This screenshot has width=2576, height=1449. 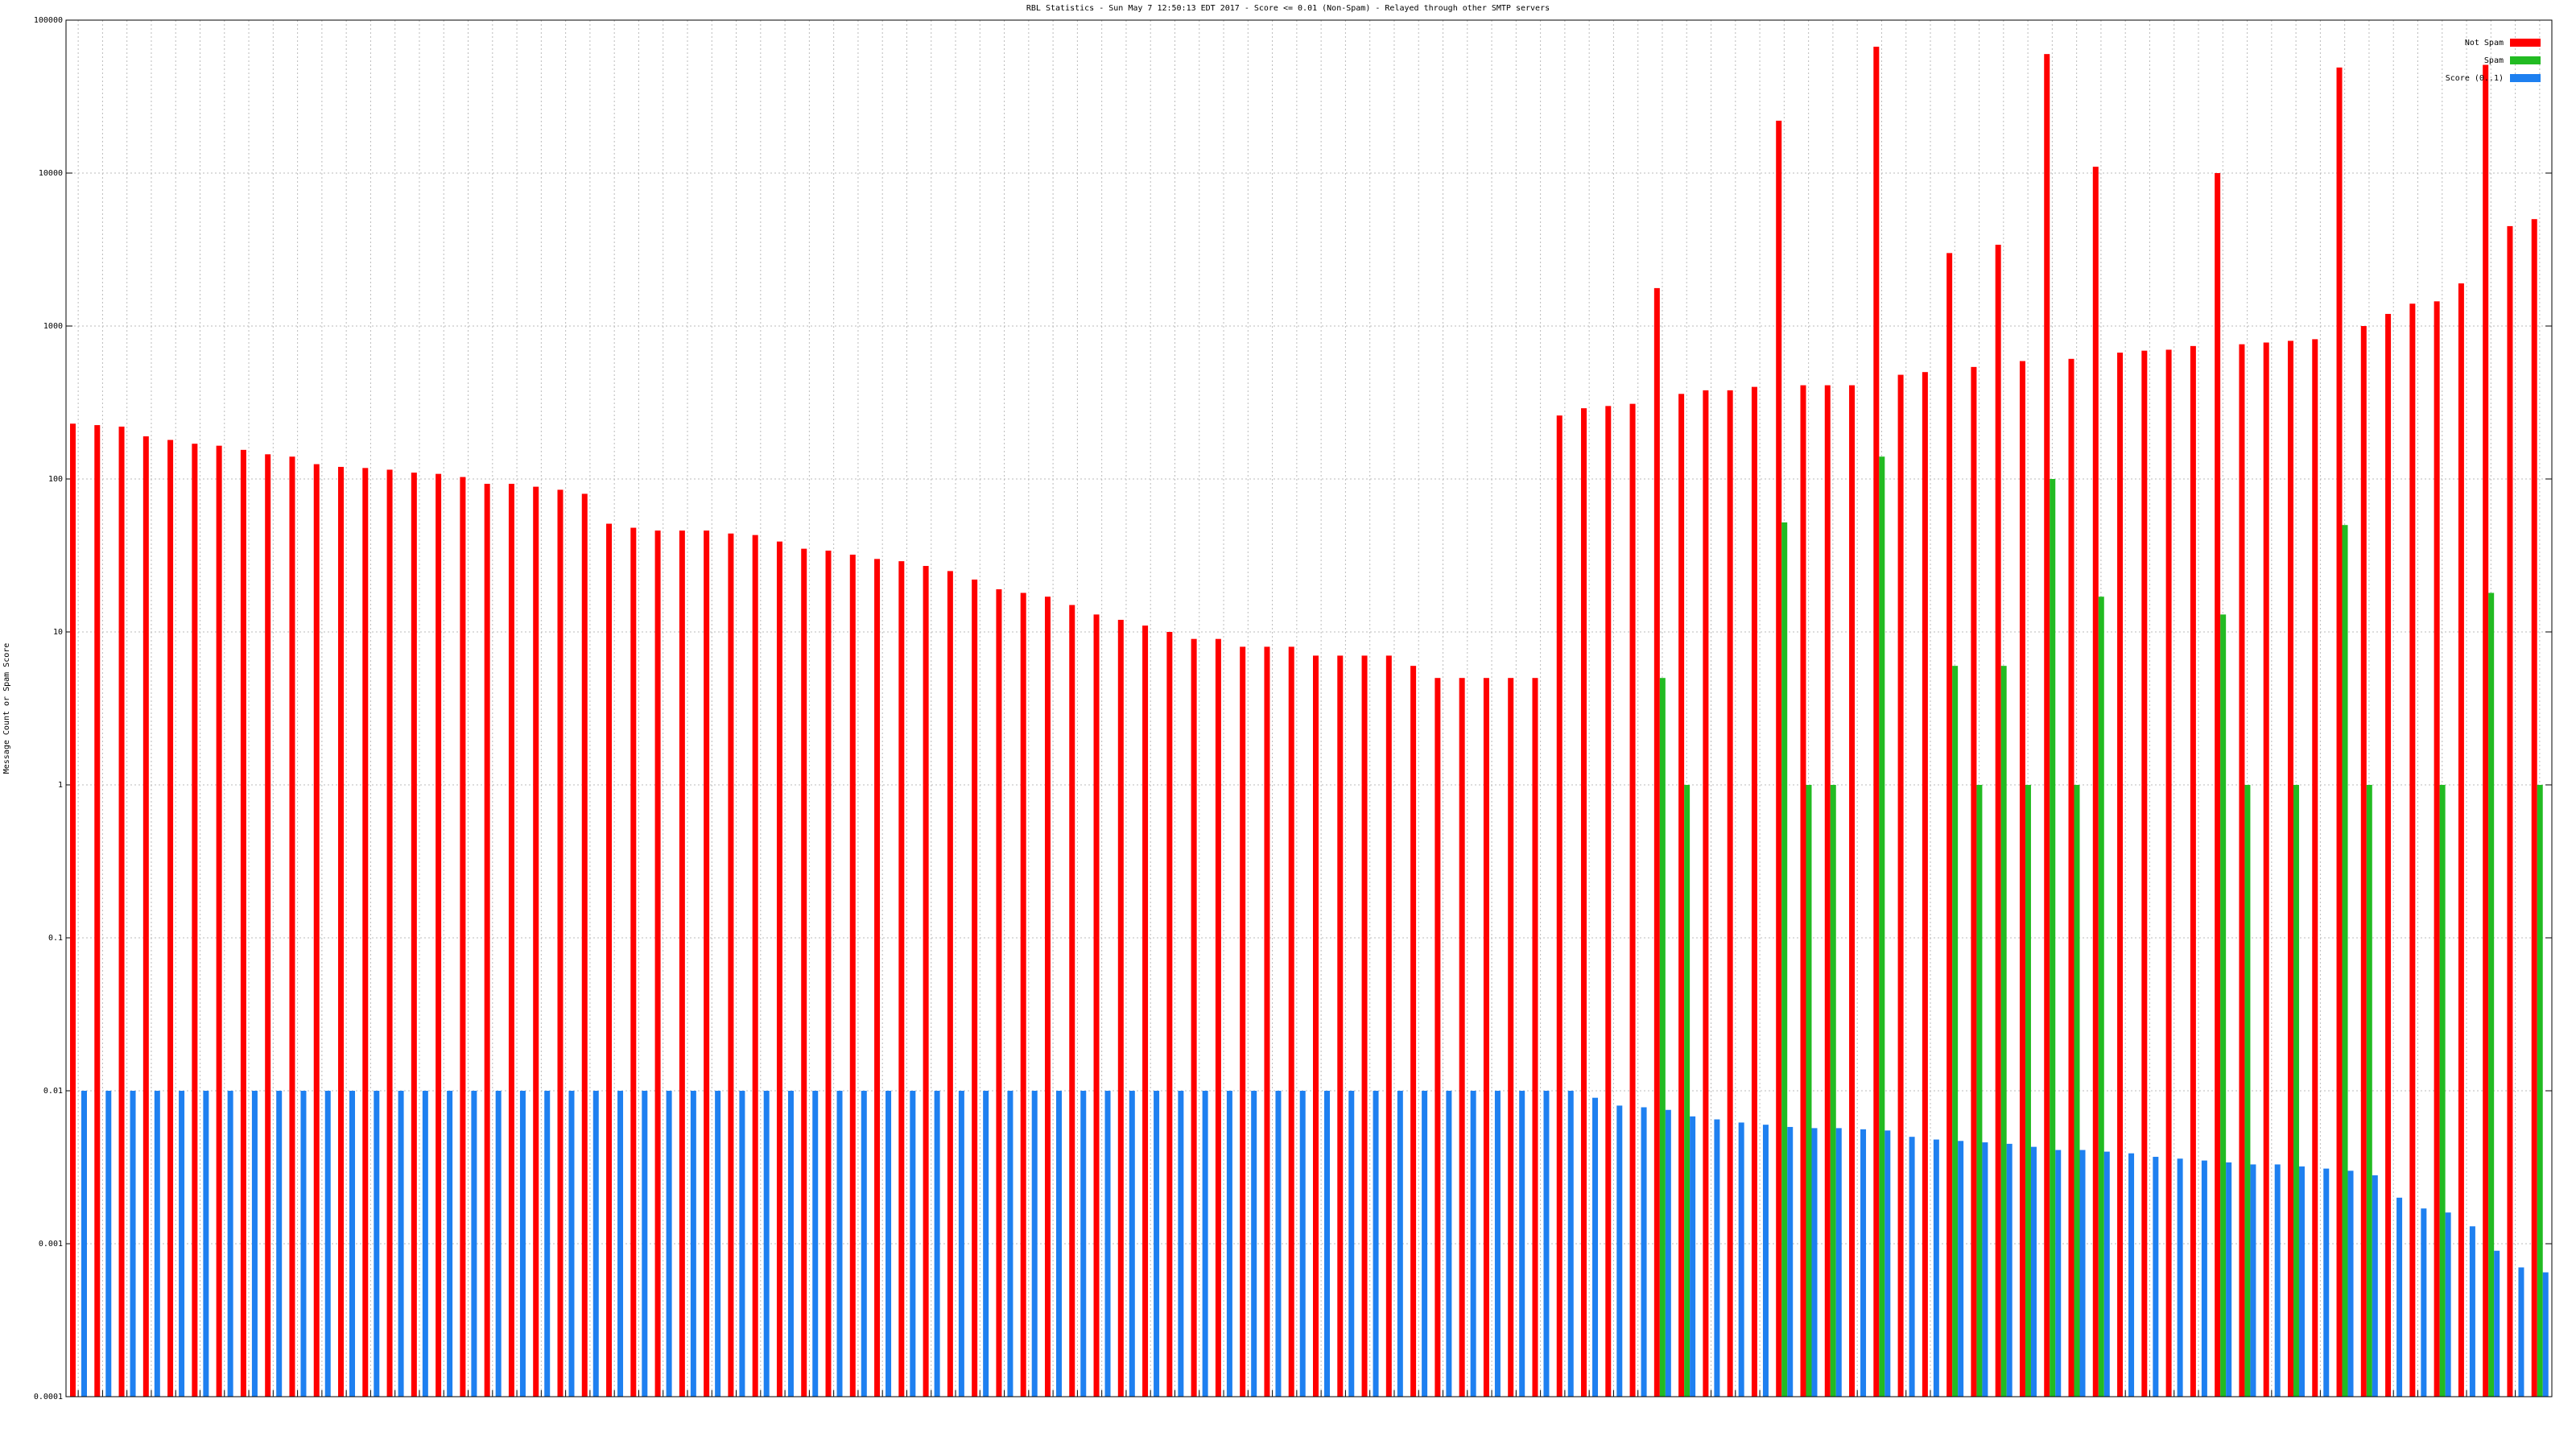 I want to click on y-tick-label: 0.1, so click(x=55, y=938).